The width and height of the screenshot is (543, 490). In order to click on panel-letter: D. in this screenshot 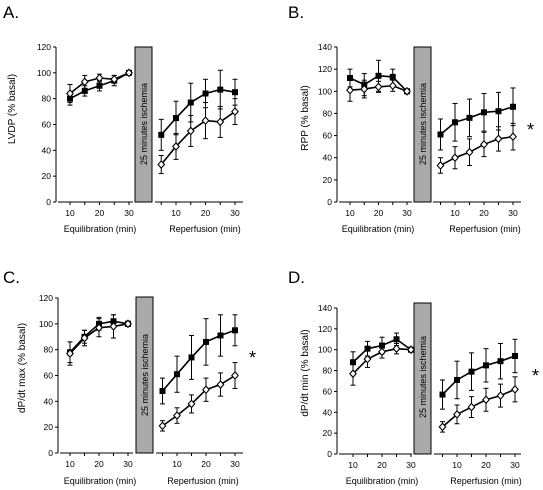, I will do `click(296, 277)`.